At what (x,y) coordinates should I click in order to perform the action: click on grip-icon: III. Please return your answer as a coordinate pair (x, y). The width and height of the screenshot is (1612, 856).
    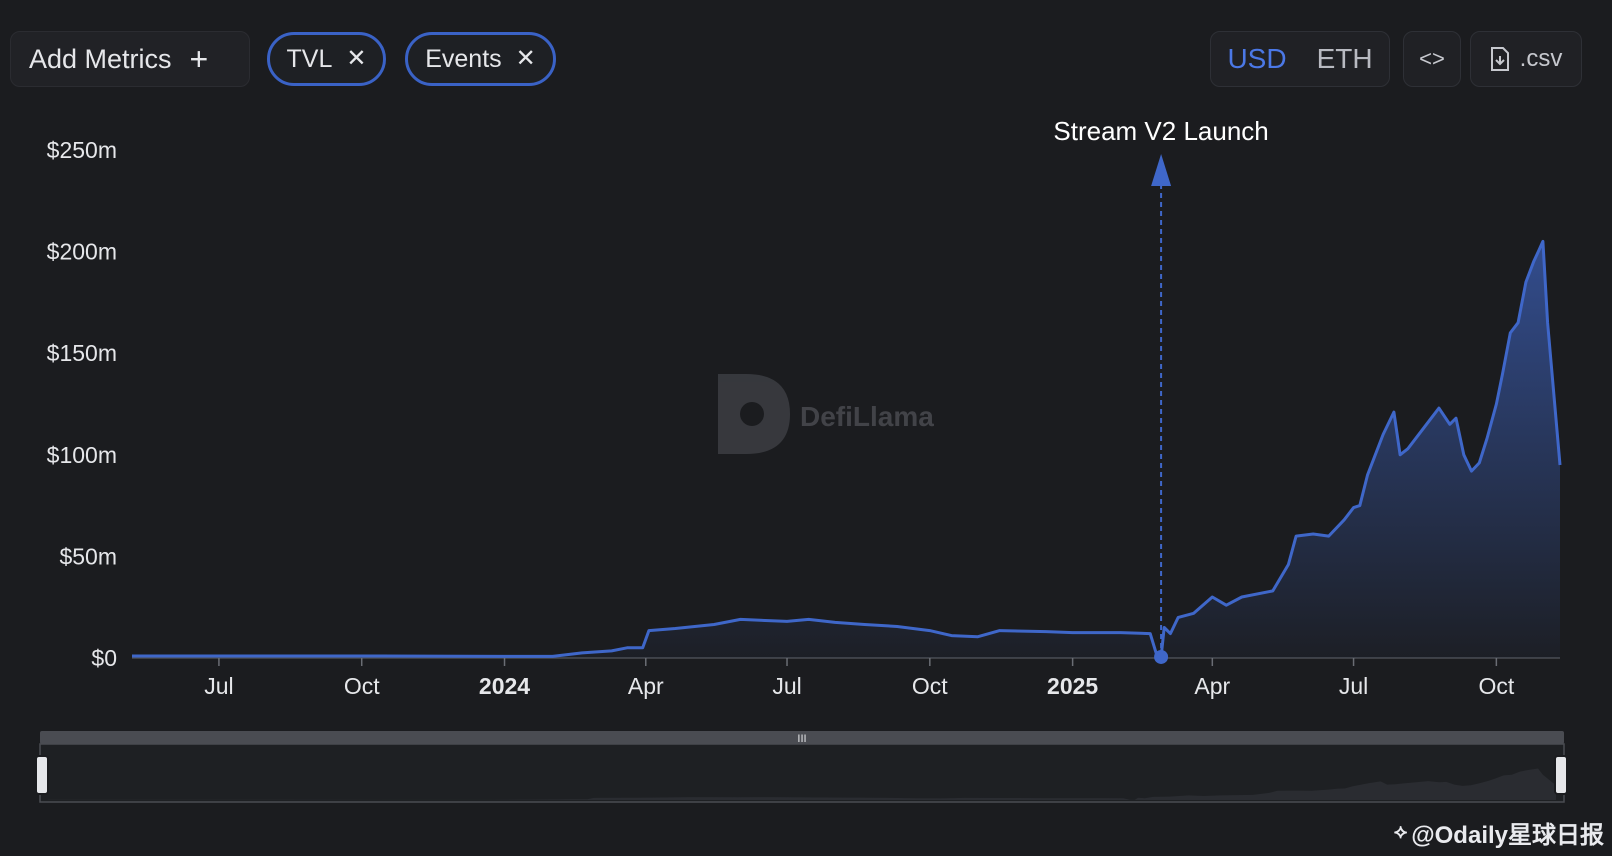
    Looking at the image, I should click on (801, 739).